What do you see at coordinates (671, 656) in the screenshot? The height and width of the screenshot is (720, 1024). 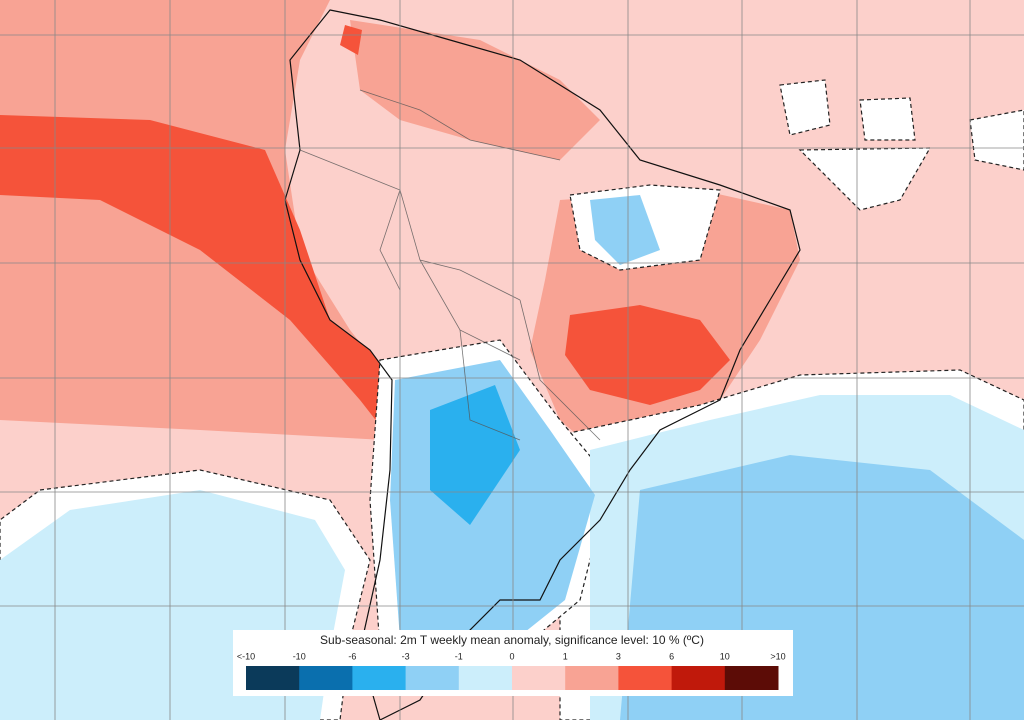 I see `legend-label: 6` at bounding box center [671, 656].